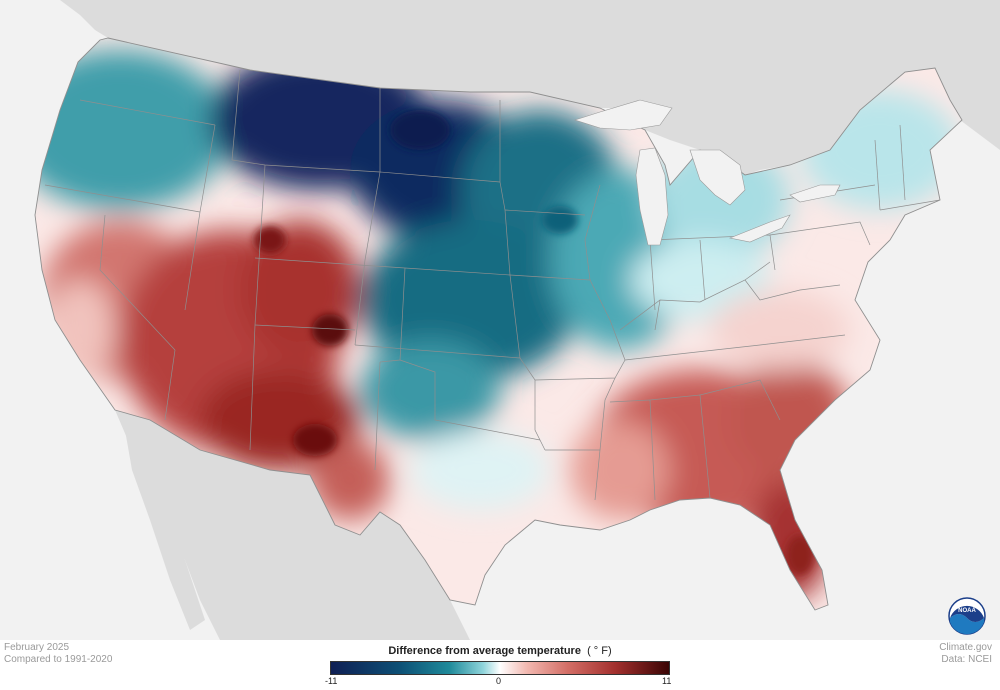 The height and width of the screenshot is (690, 1000). Describe the element at coordinates (499, 681) in the screenshot. I see `legend-mid-label: 0` at that location.